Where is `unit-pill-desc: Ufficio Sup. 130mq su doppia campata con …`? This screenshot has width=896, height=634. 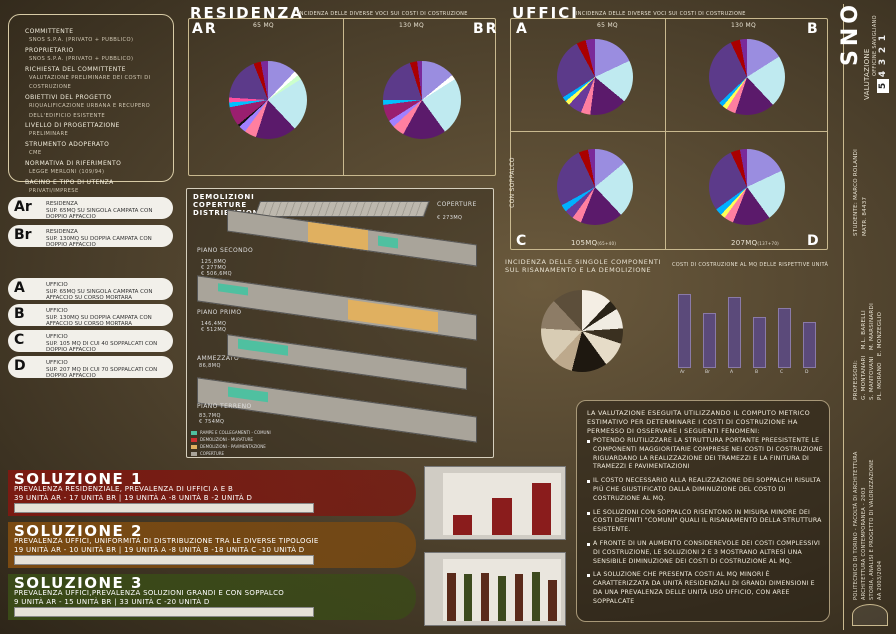 unit-pill-desc: Ufficio Sup. 130mq su doppia campata con … is located at coordinates (109, 318).